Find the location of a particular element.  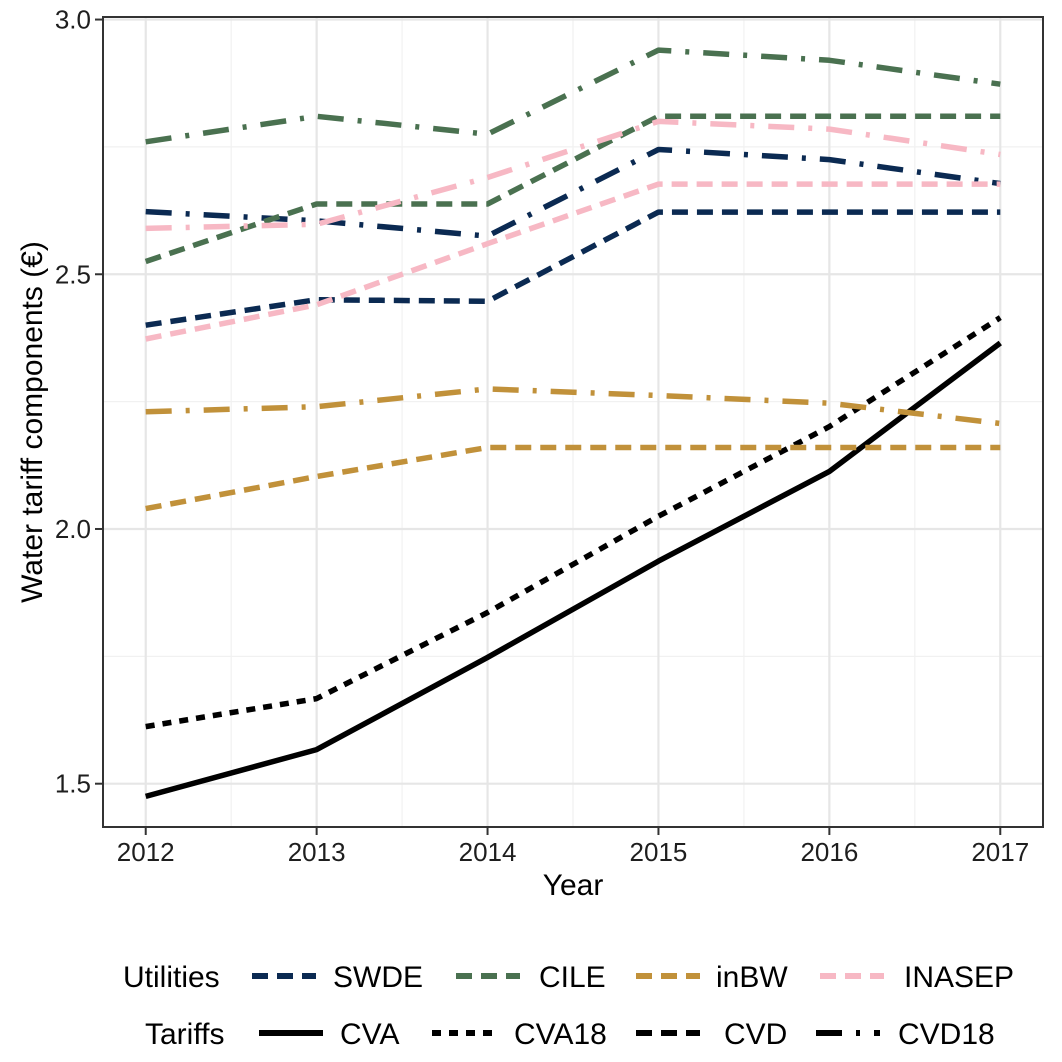

series-line-inasep-cvd is located at coordinates (573, 261).